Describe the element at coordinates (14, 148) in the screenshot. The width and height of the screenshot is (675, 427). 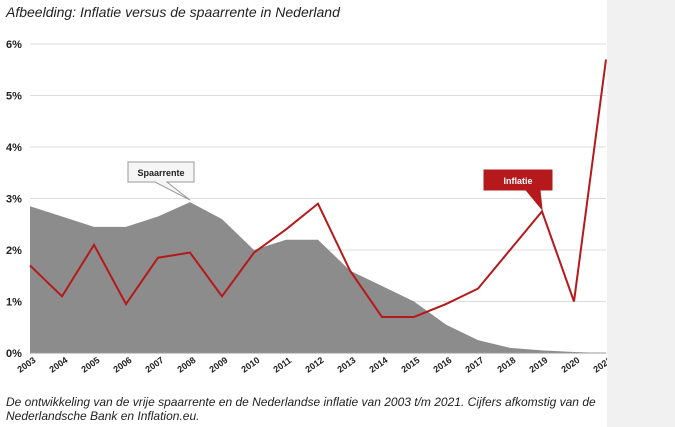
I see `y-tick-label: 4%` at that location.